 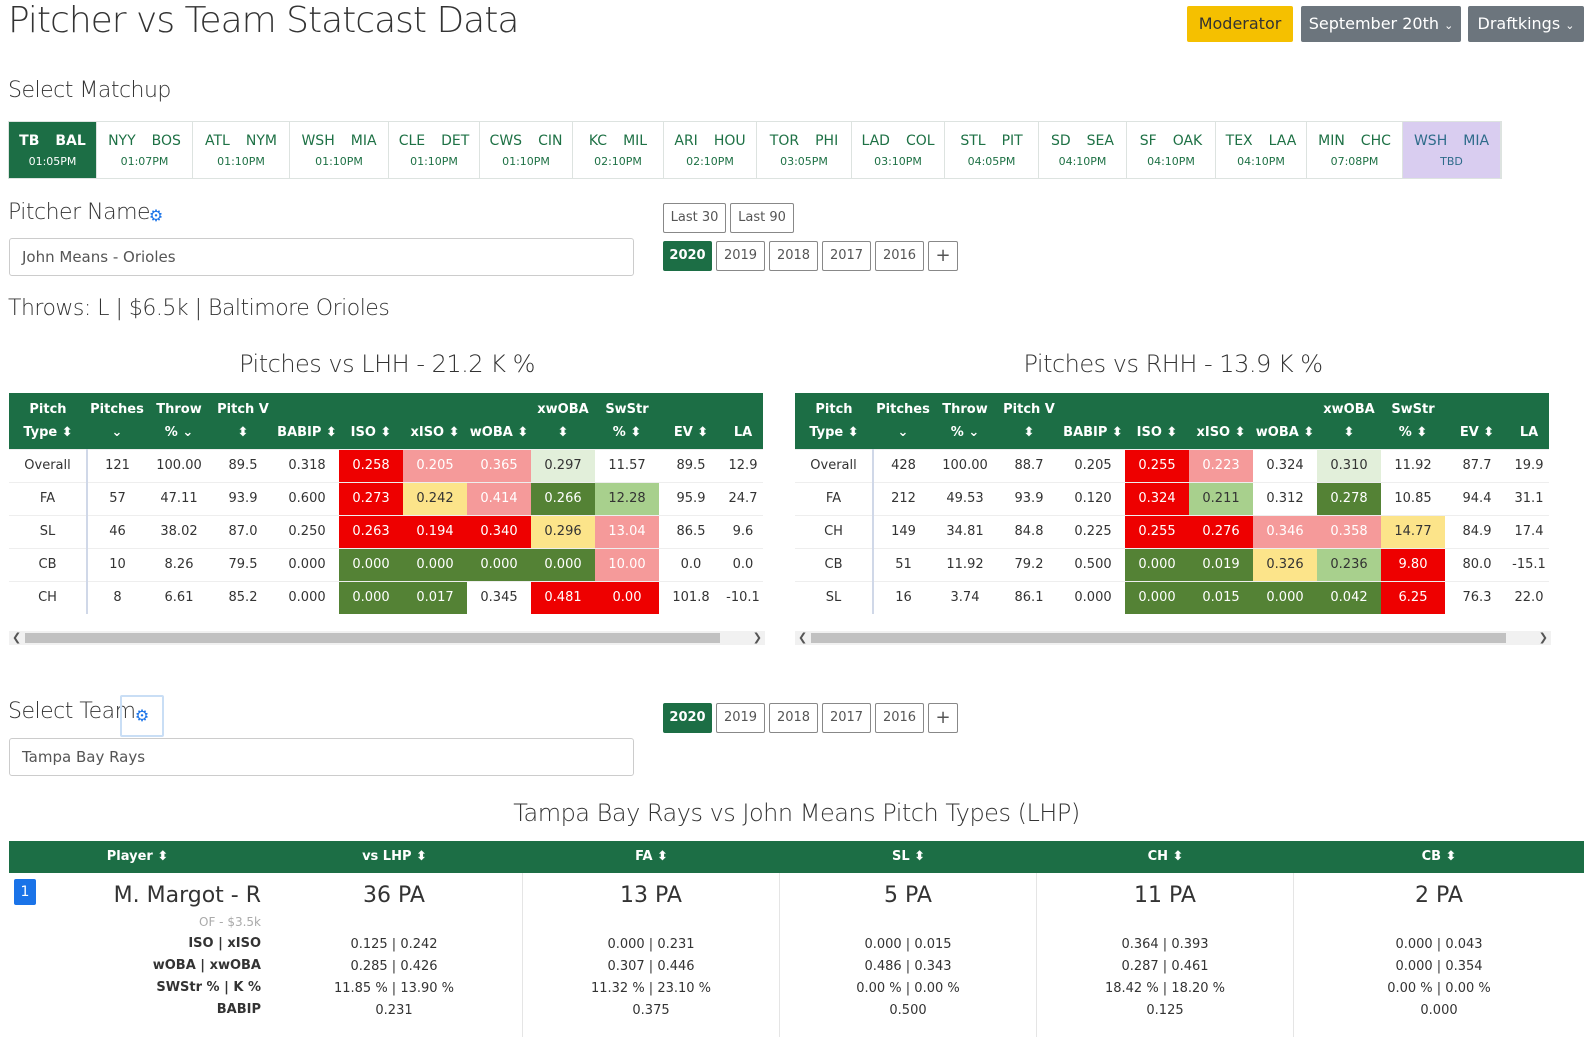 What do you see at coordinates (72, 711) in the screenshot?
I see `select-team-label: Select Team` at bounding box center [72, 711].